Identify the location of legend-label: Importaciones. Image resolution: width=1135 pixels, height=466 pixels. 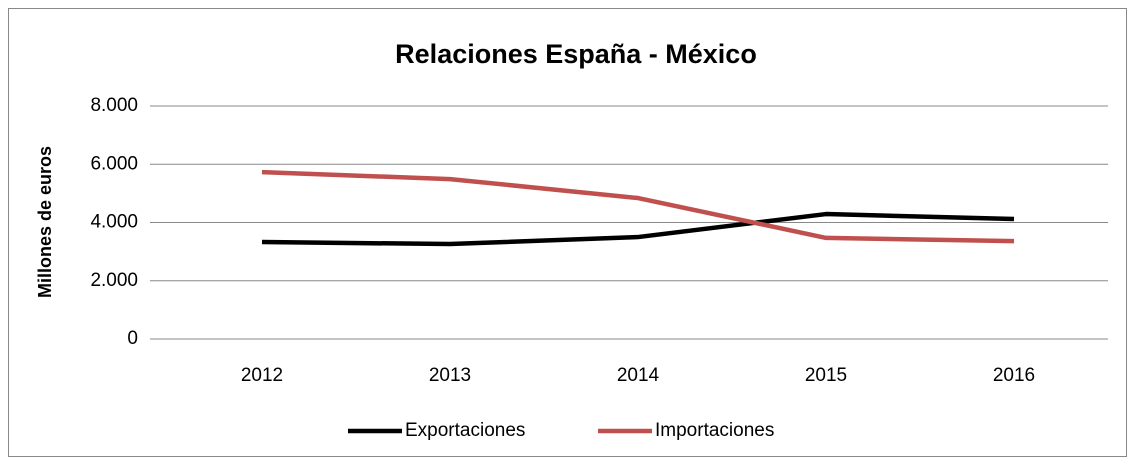
(714, 430).